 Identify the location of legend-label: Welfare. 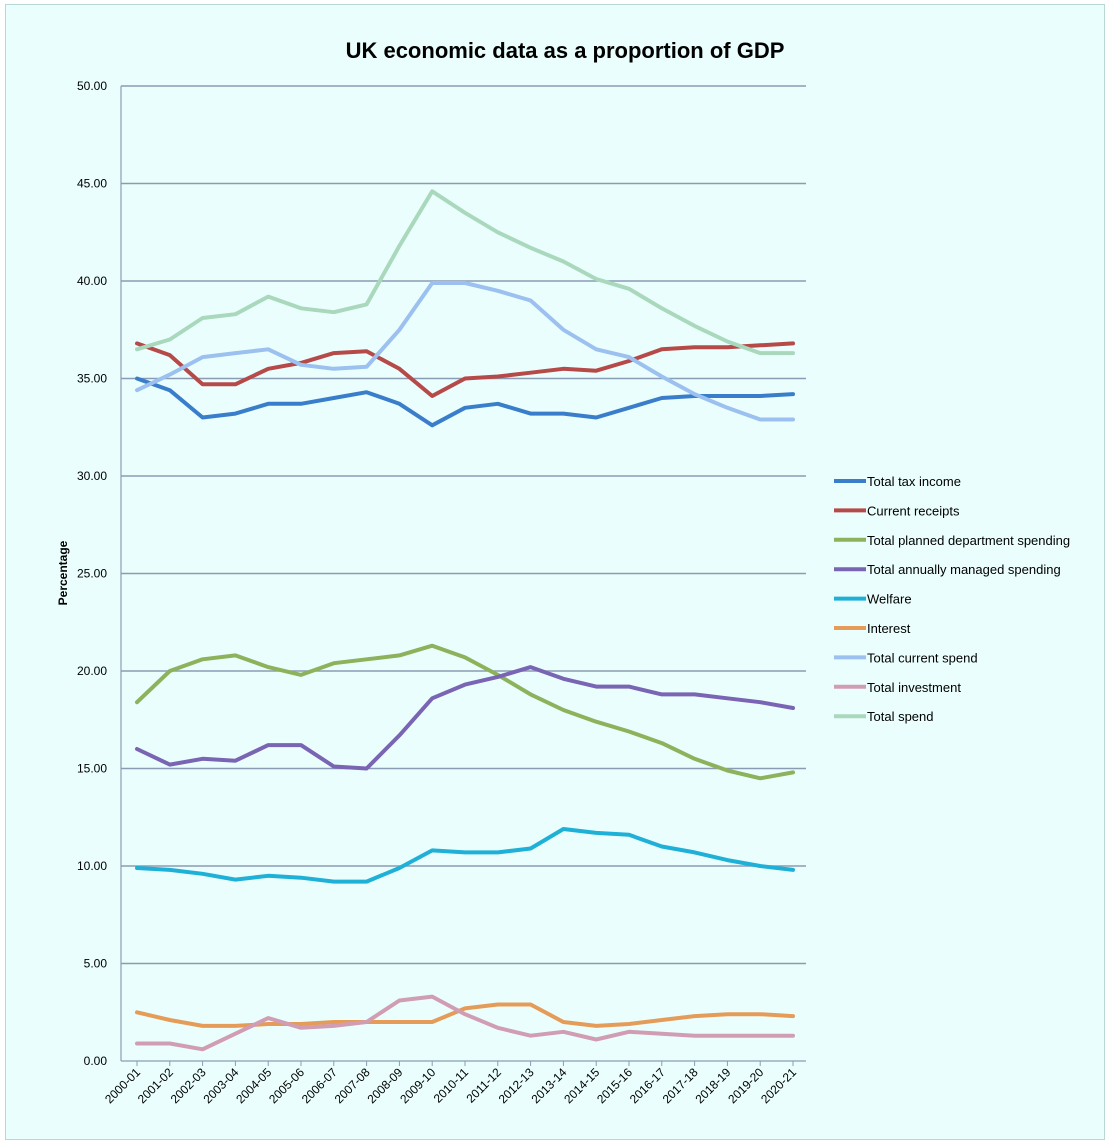
(889, 599).